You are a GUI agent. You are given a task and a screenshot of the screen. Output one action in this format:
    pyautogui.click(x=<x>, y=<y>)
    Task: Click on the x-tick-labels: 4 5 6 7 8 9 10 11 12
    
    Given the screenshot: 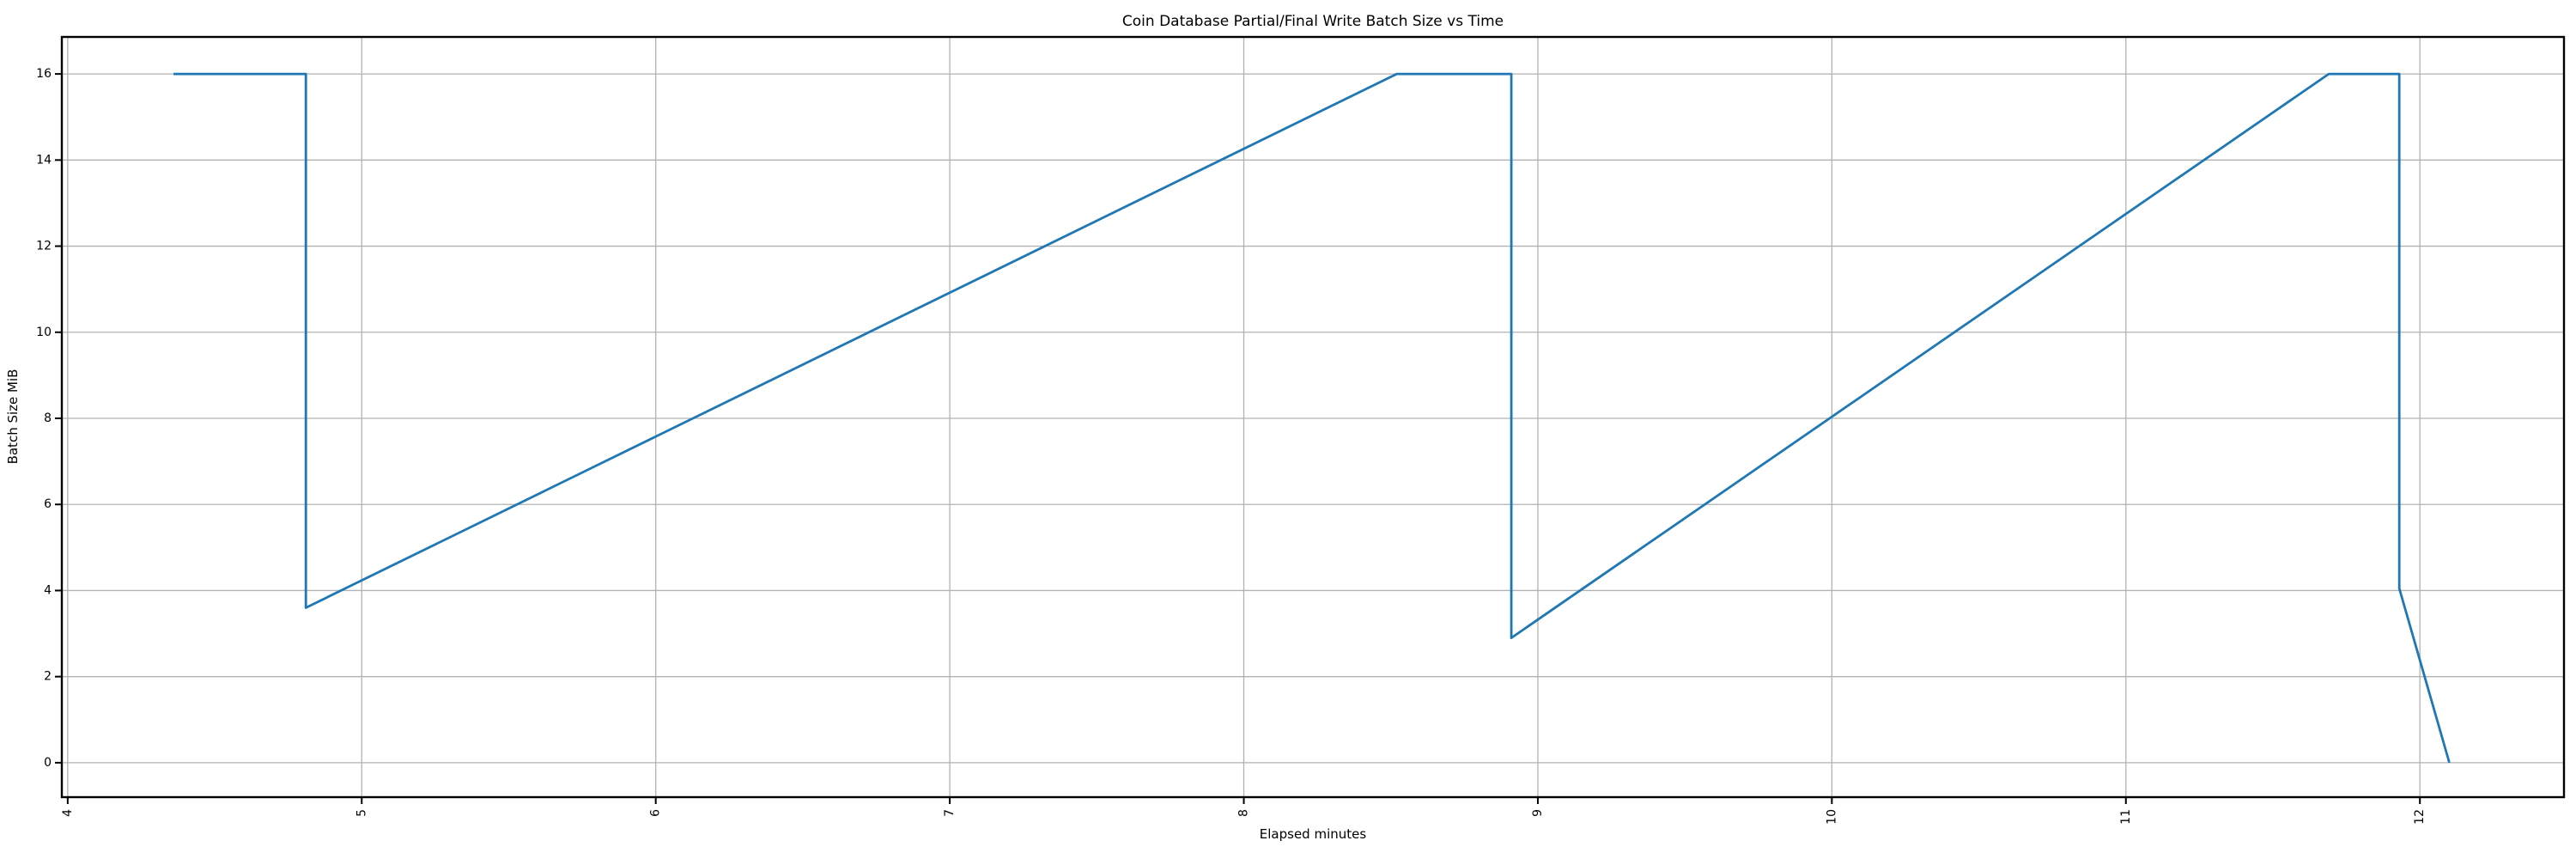 What is the action you would take?
    pyautogui.click(x=1244, y=817)
    